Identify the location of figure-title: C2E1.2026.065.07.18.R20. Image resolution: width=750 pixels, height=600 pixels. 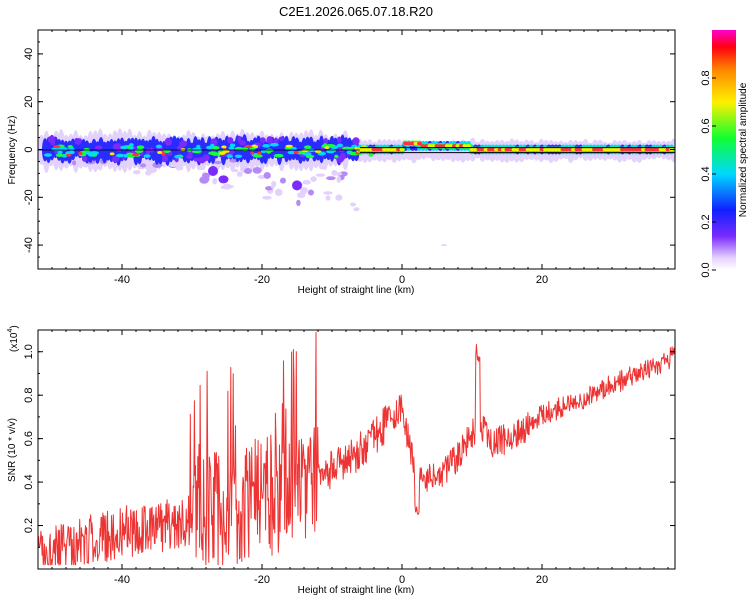
(356, 11).